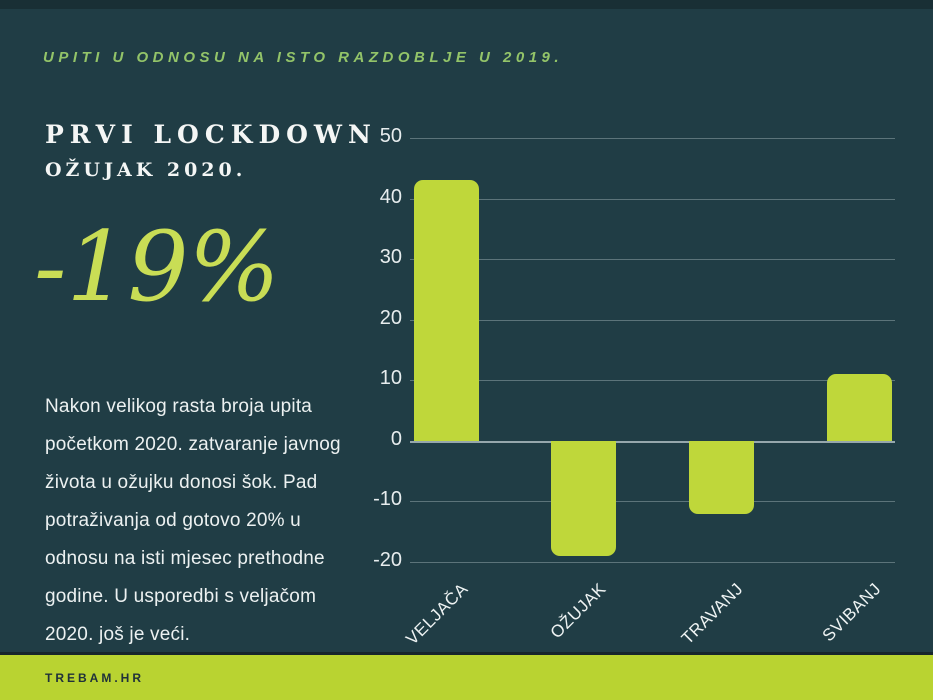  I want to click on top-strip, so click(466, 4).